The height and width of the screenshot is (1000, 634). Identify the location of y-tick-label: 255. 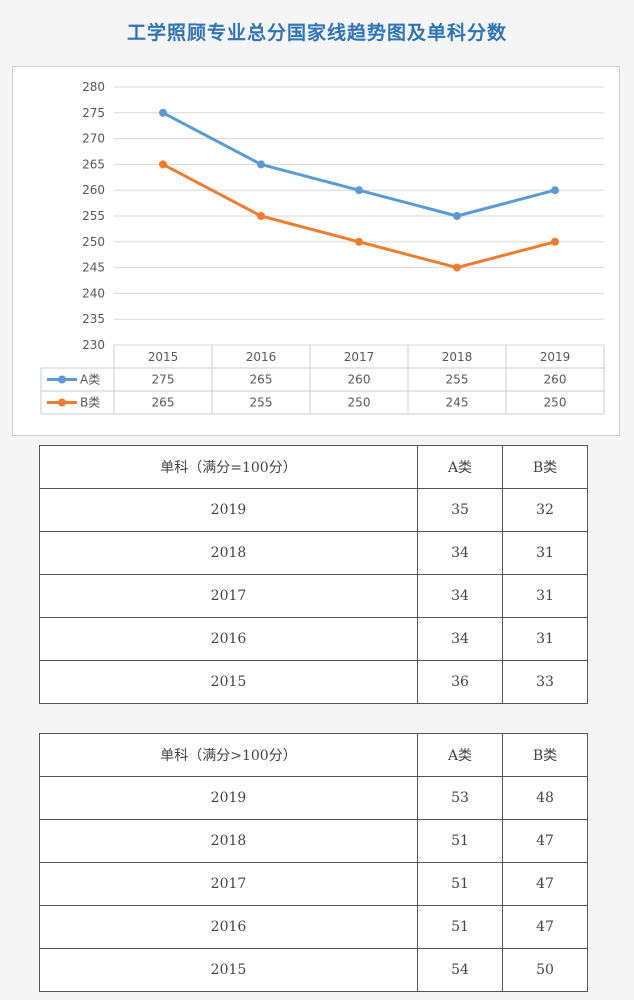
(93, 216).